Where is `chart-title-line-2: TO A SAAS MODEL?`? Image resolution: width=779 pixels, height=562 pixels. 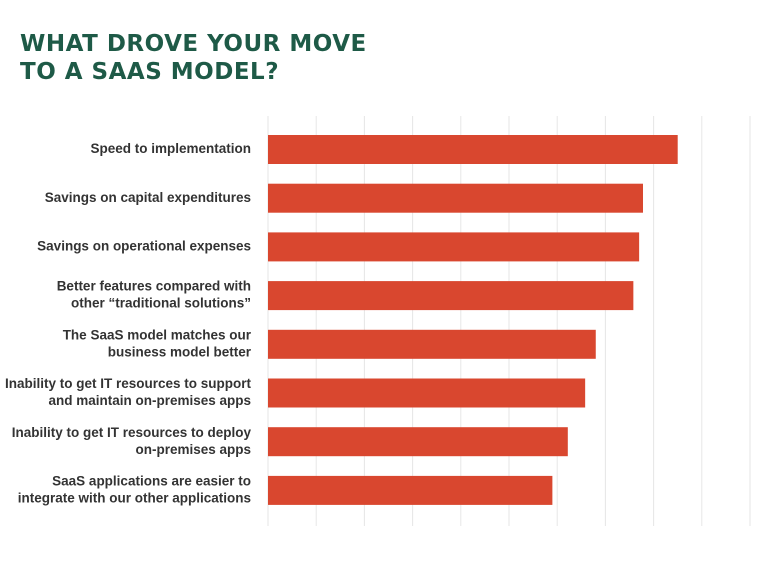
chart-title-line-2: TO A SAAS MODEL? is located at coordinates (150, 72).